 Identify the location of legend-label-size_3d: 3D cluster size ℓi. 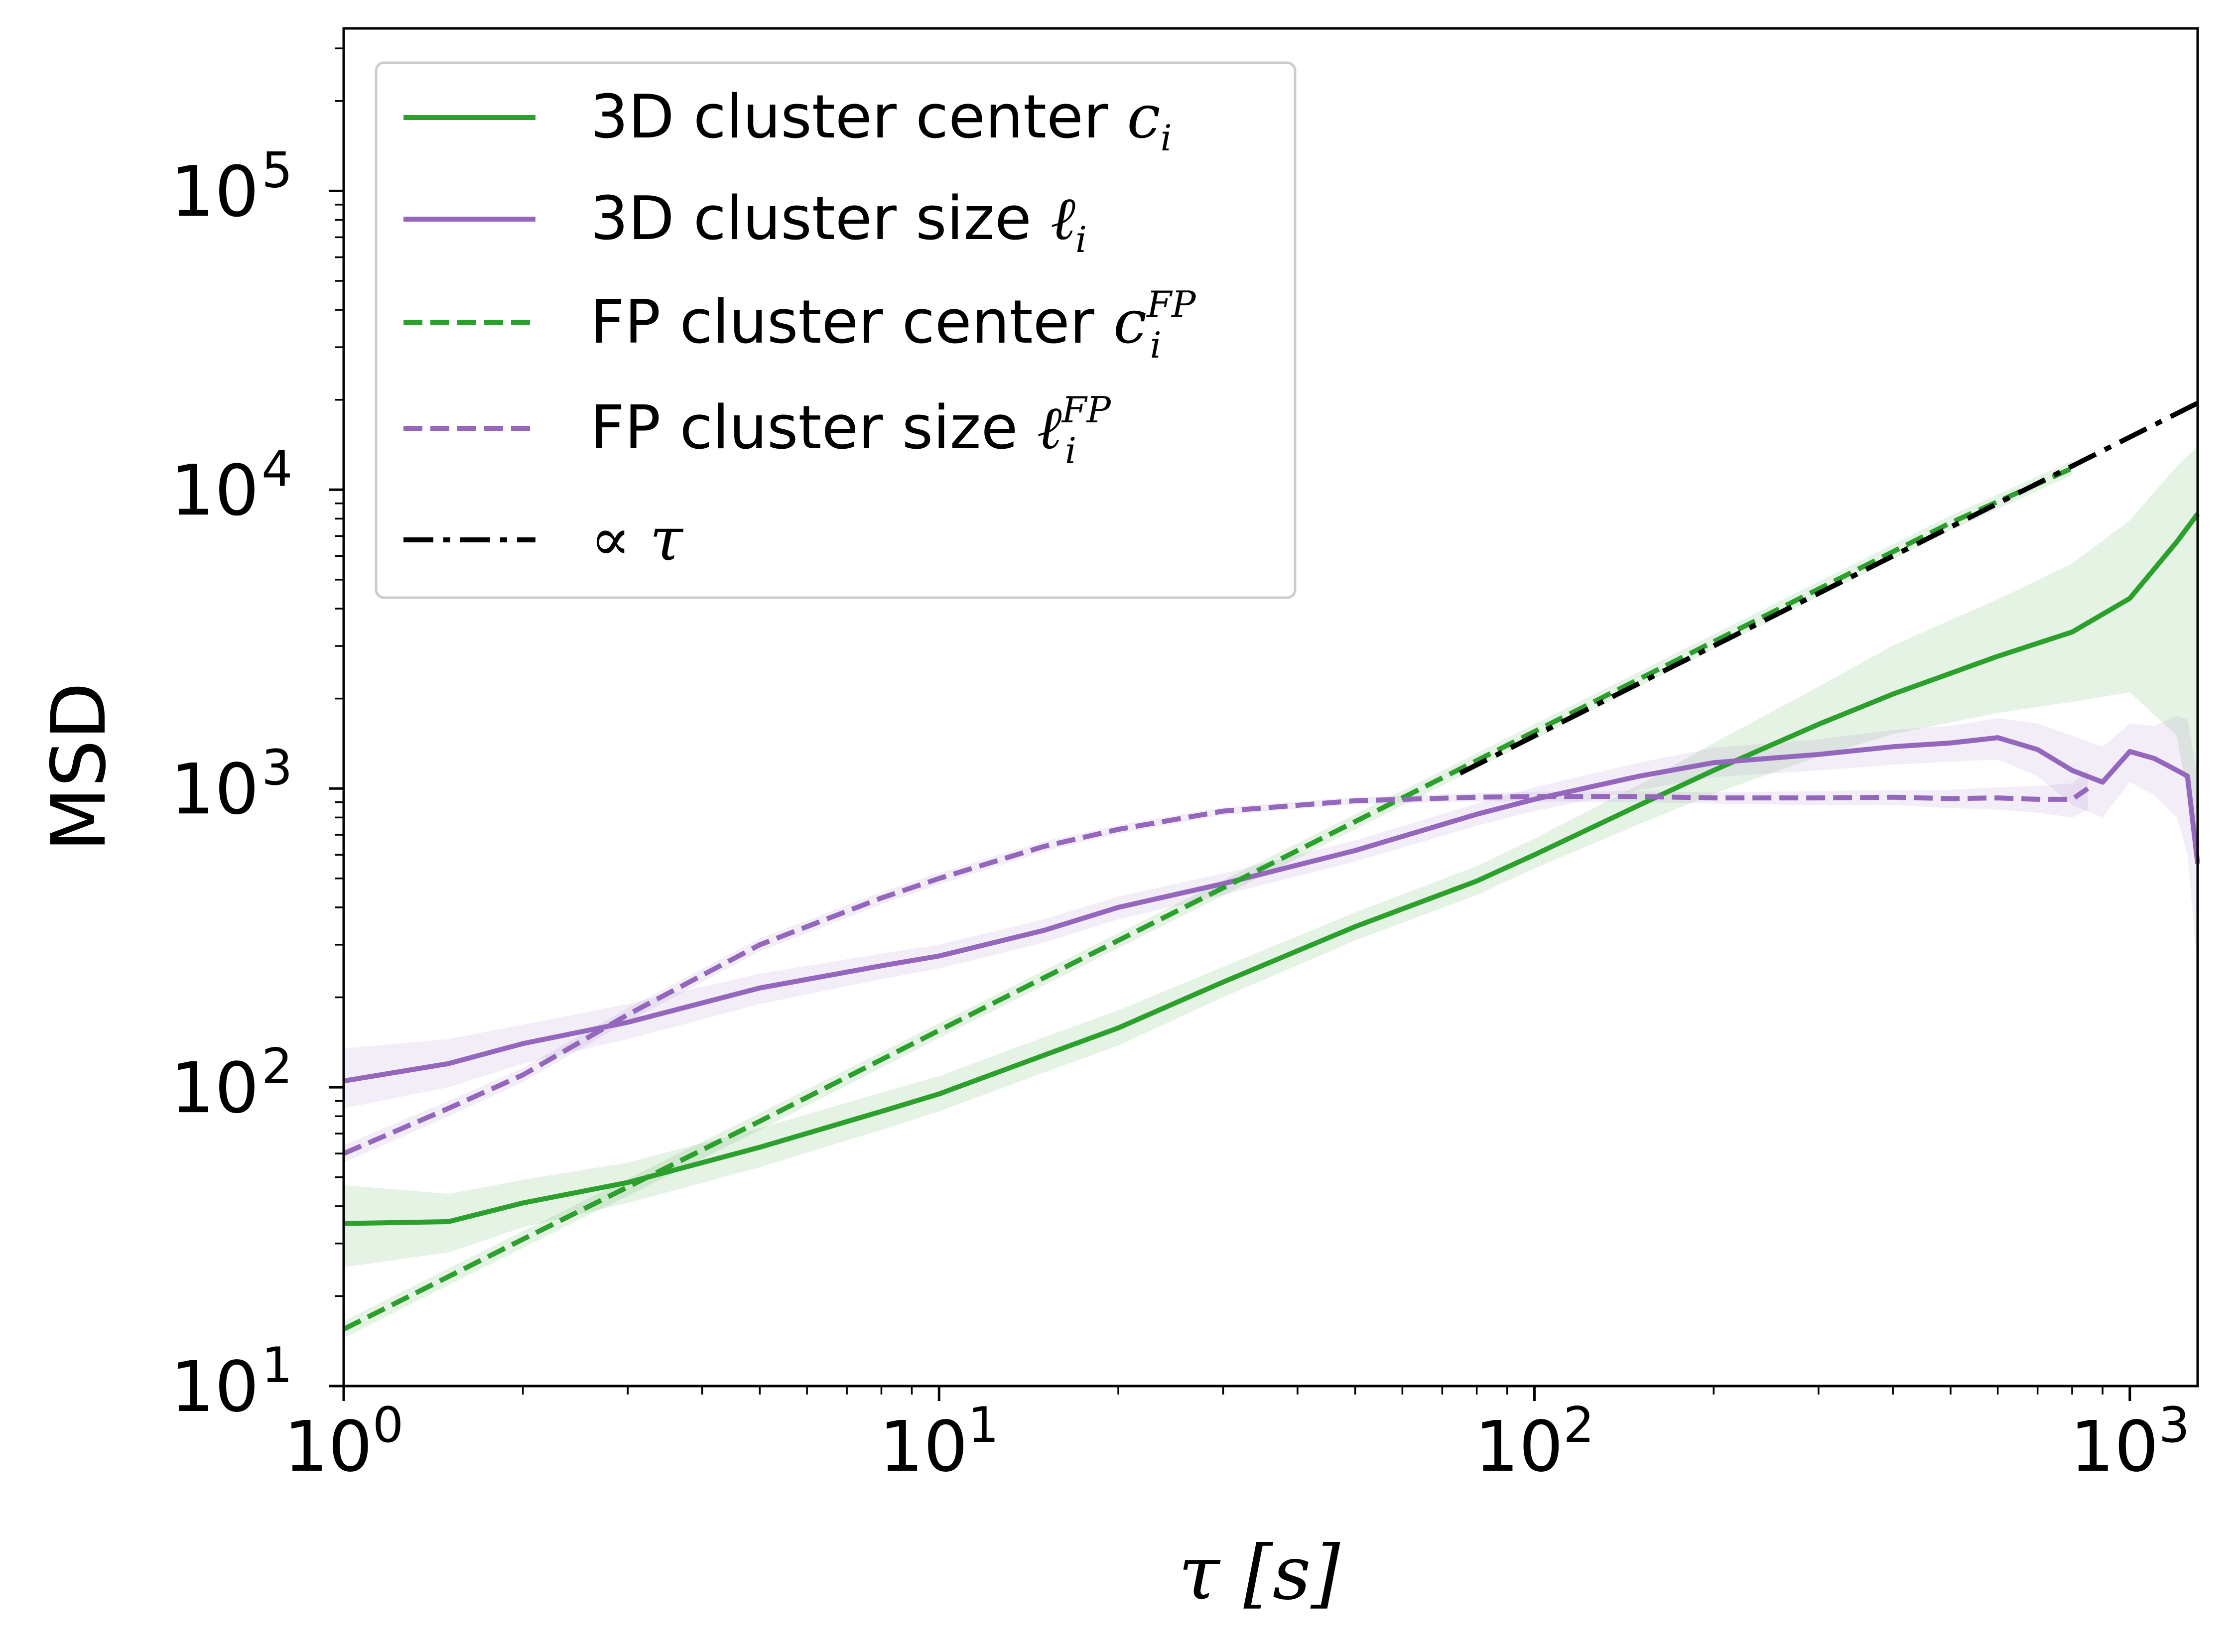
(838, 222).